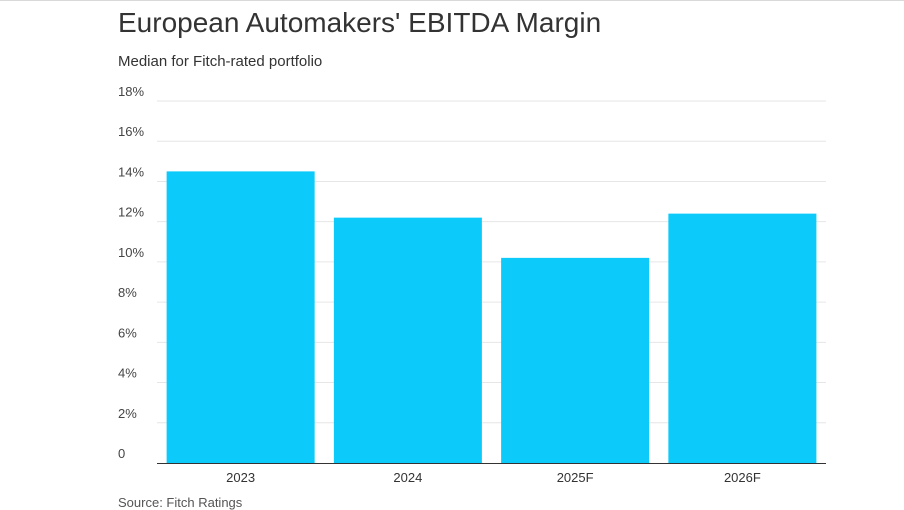  Describe the element at coordinates (360, 22) in the screenshot. I see `chart-title: European Automakers' EBITDA Margin` at that location.